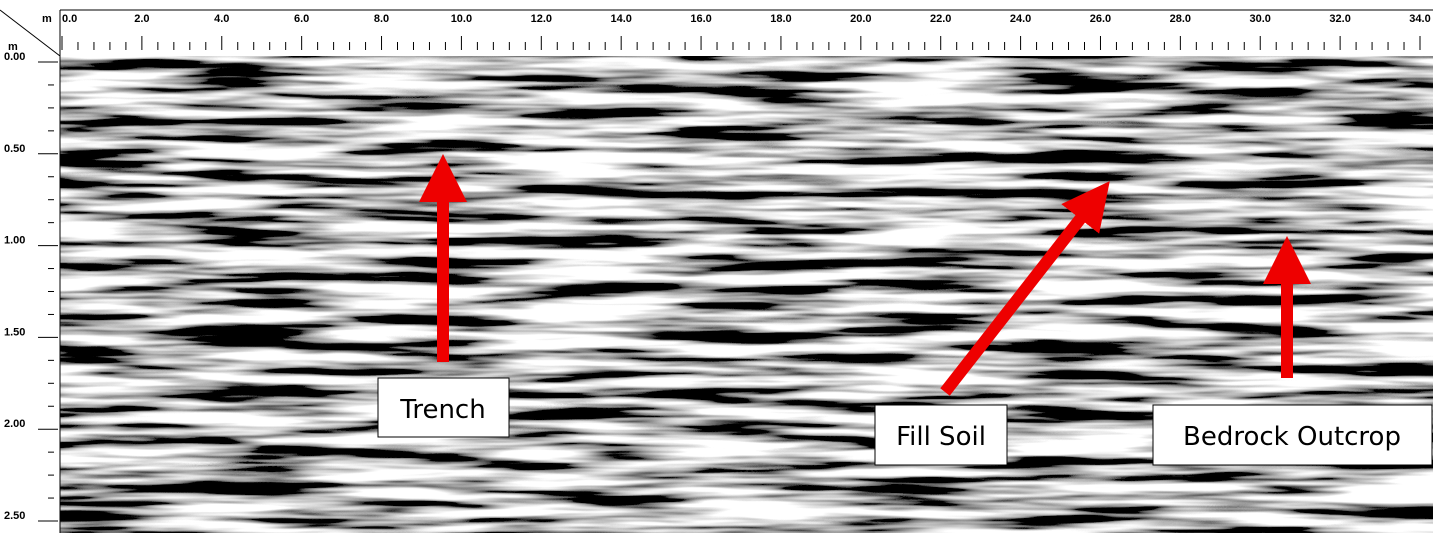 This screenshot has width=1433, height=533. I want to click on x-tick-label: 32.0, so click(1339, 19).